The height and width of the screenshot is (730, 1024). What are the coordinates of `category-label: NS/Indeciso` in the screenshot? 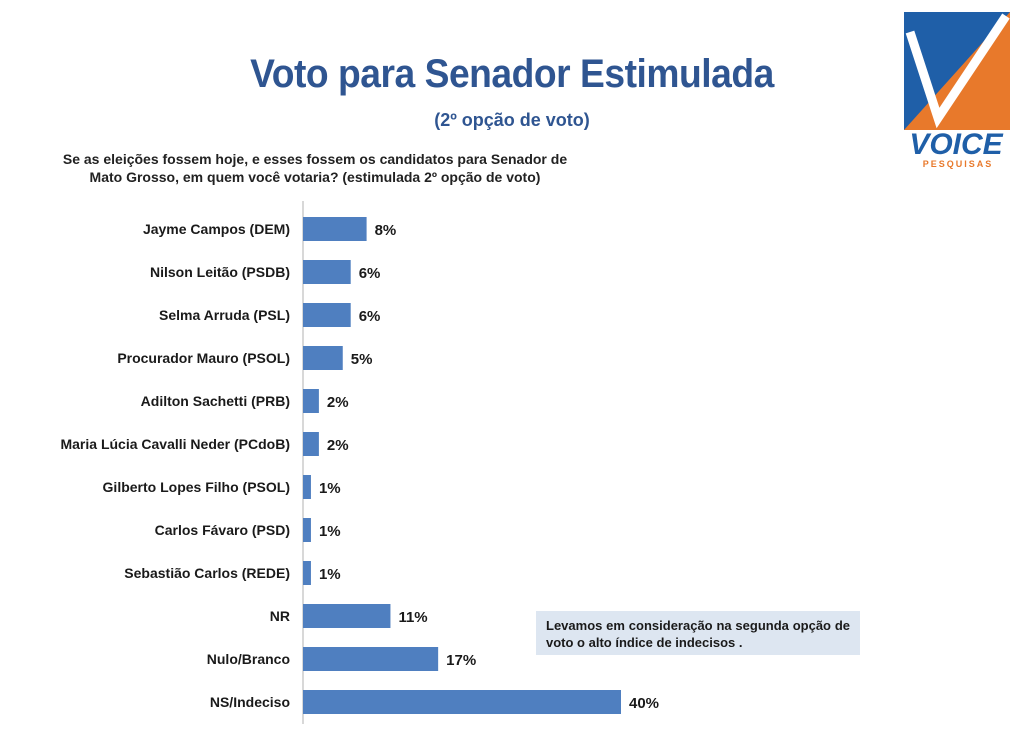 It's located at (250, 702).